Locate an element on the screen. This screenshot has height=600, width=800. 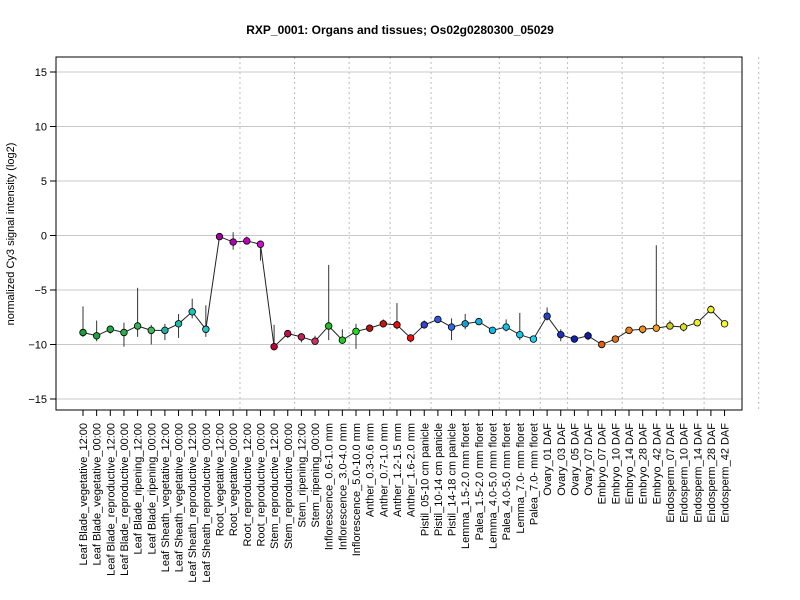
x-tick-label: Inflorescence_3.0-4.0 mm is located at coordinates (343, 486).